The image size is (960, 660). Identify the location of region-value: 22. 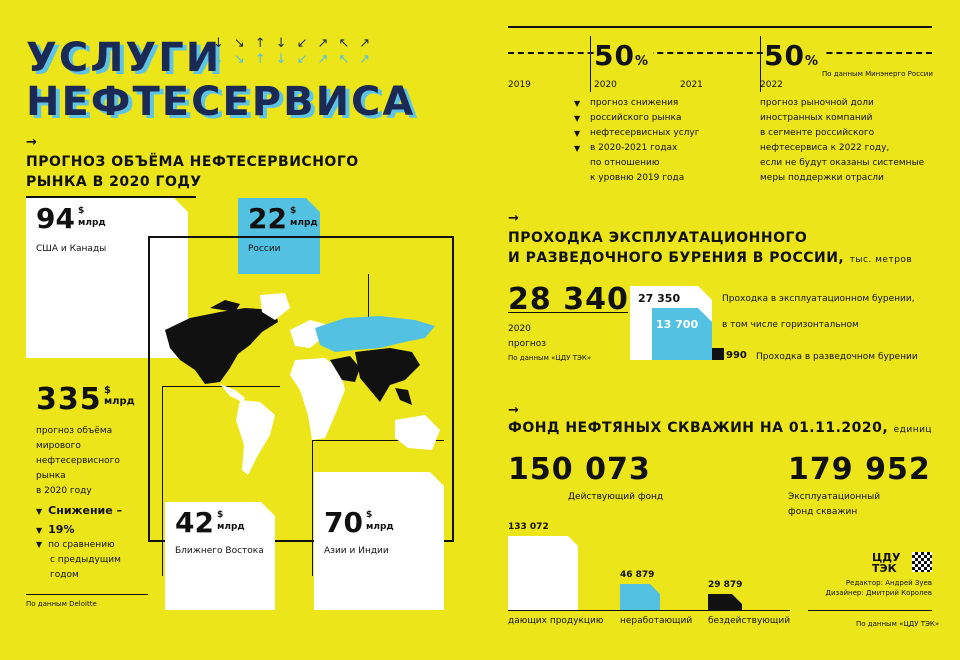
(267, 218).